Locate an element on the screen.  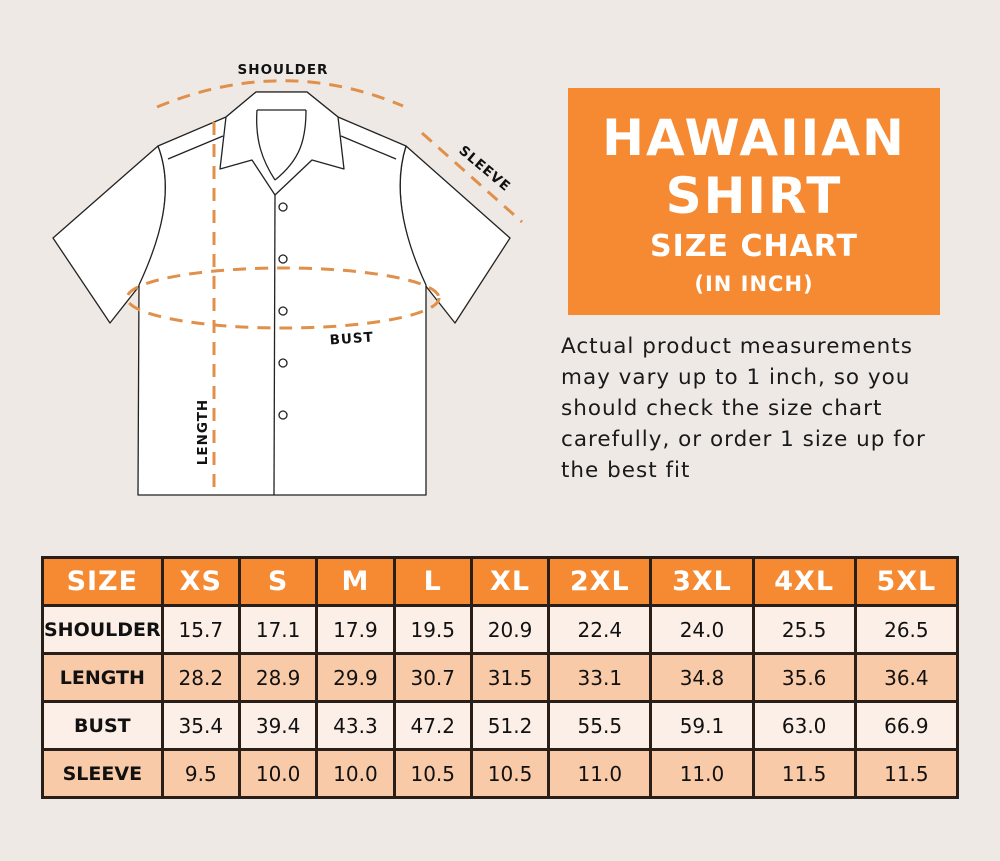
note-line: Actual product measurements is located at coordinates (737, 346).